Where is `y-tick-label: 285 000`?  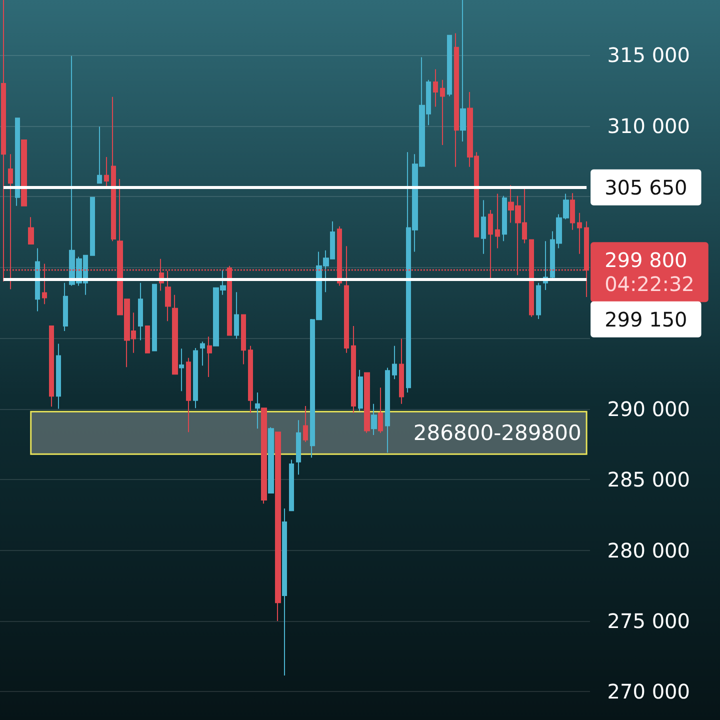 y-tick-label: 285 000 is located at coordinates (648, 480).